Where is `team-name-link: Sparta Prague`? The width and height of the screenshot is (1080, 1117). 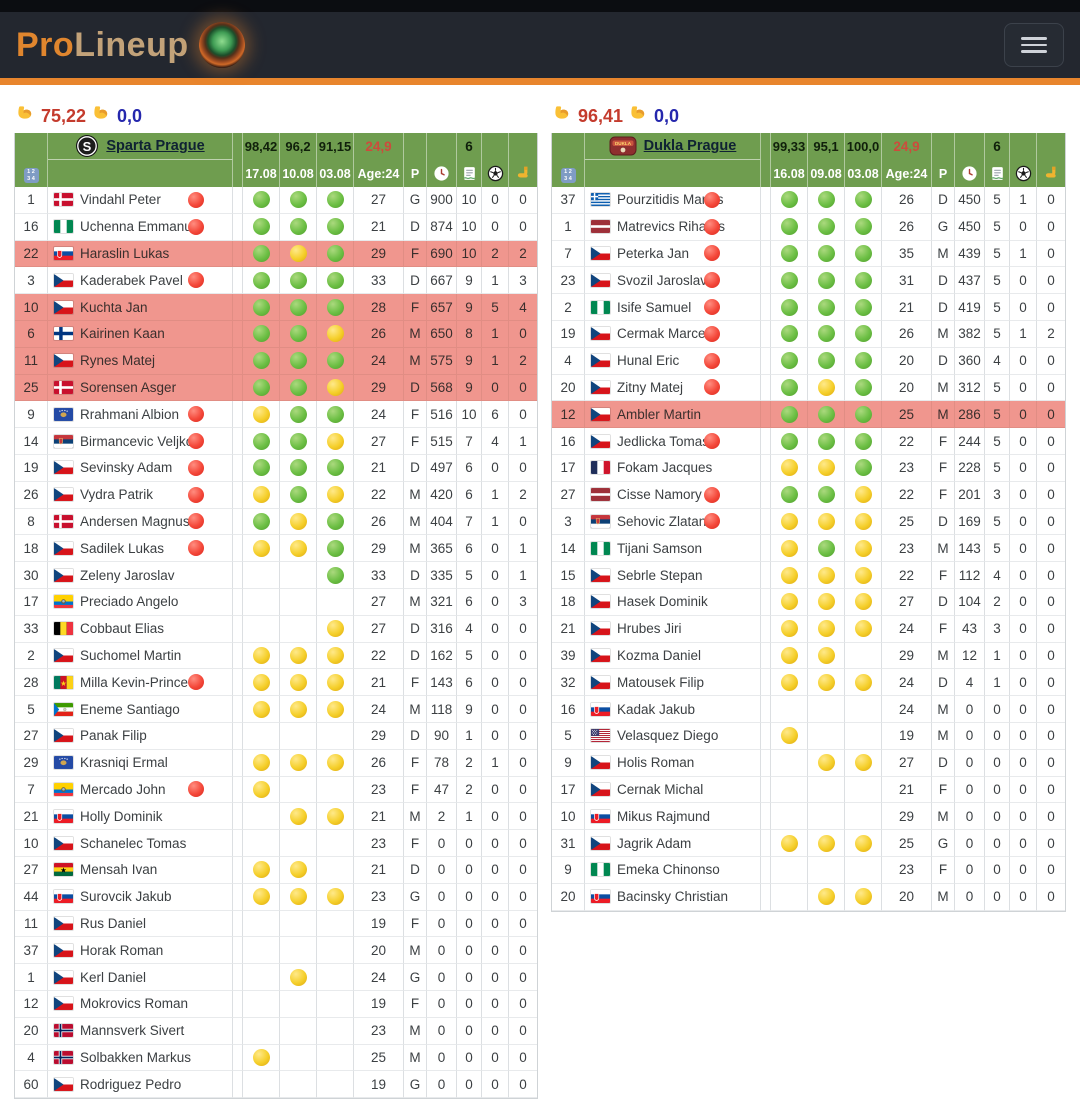
team-name-link: Sparta Prague is located at coordinates (155, 146).